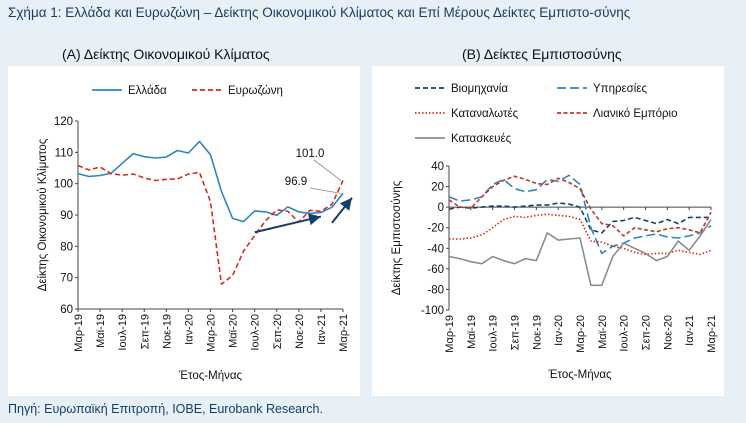 The image size is (746, 423). Describe the element at coordinates (64, 153) in the screenshot. I see `a-y-tick-label: 110` at that location.